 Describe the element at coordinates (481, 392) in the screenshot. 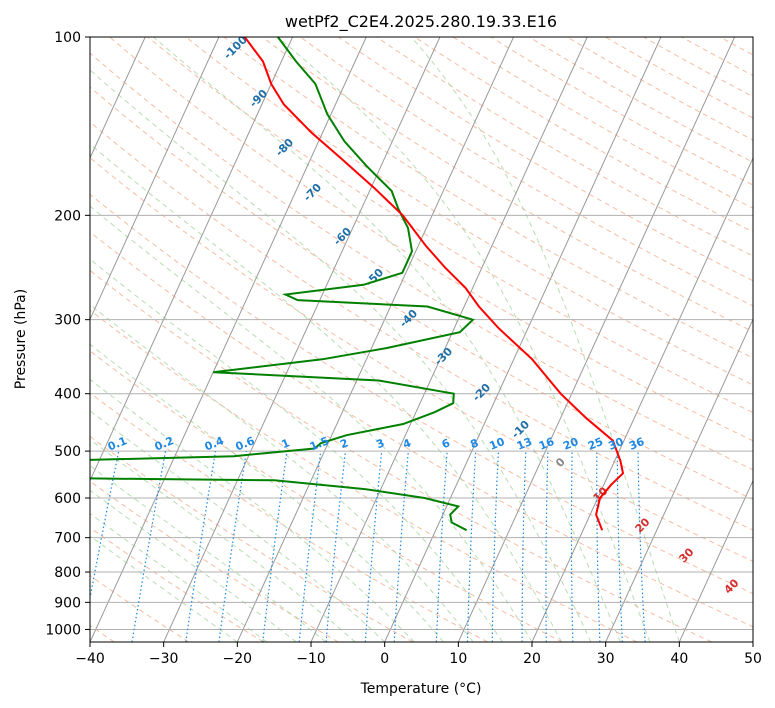

I see `dry-adiabat-label: -20` at that location.